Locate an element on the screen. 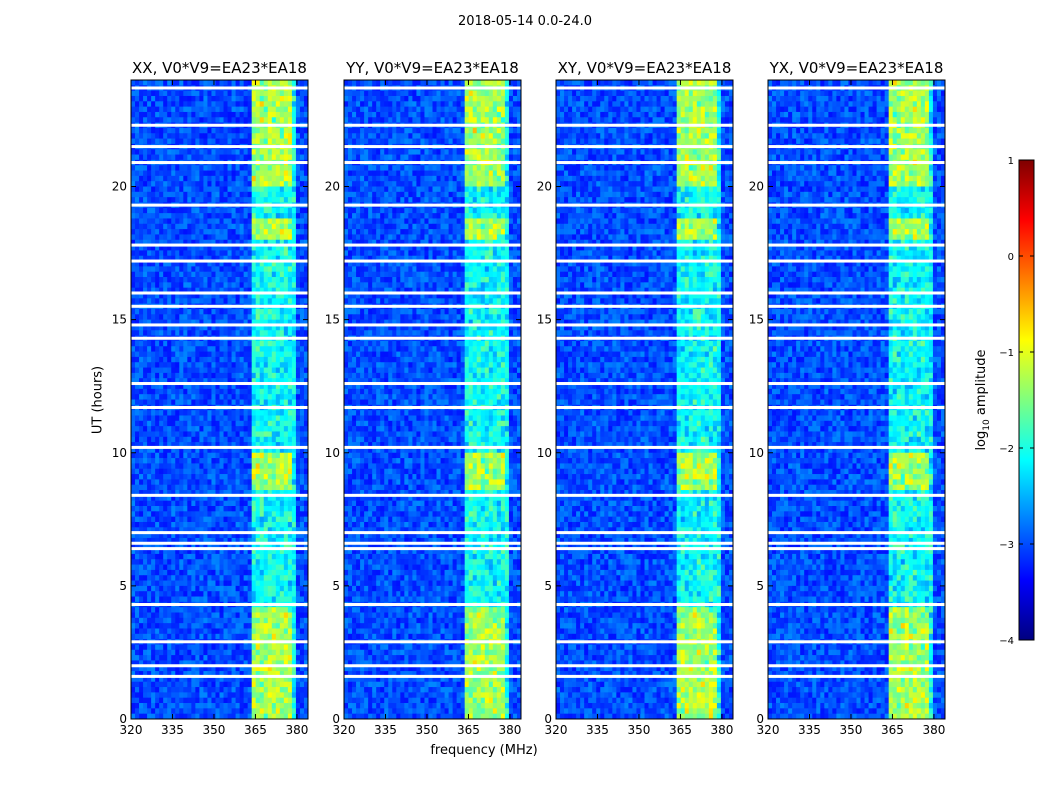 The image size is (1050, 800). colorbar-tick-label-4: −3 is located at coordinates (1006, 545).